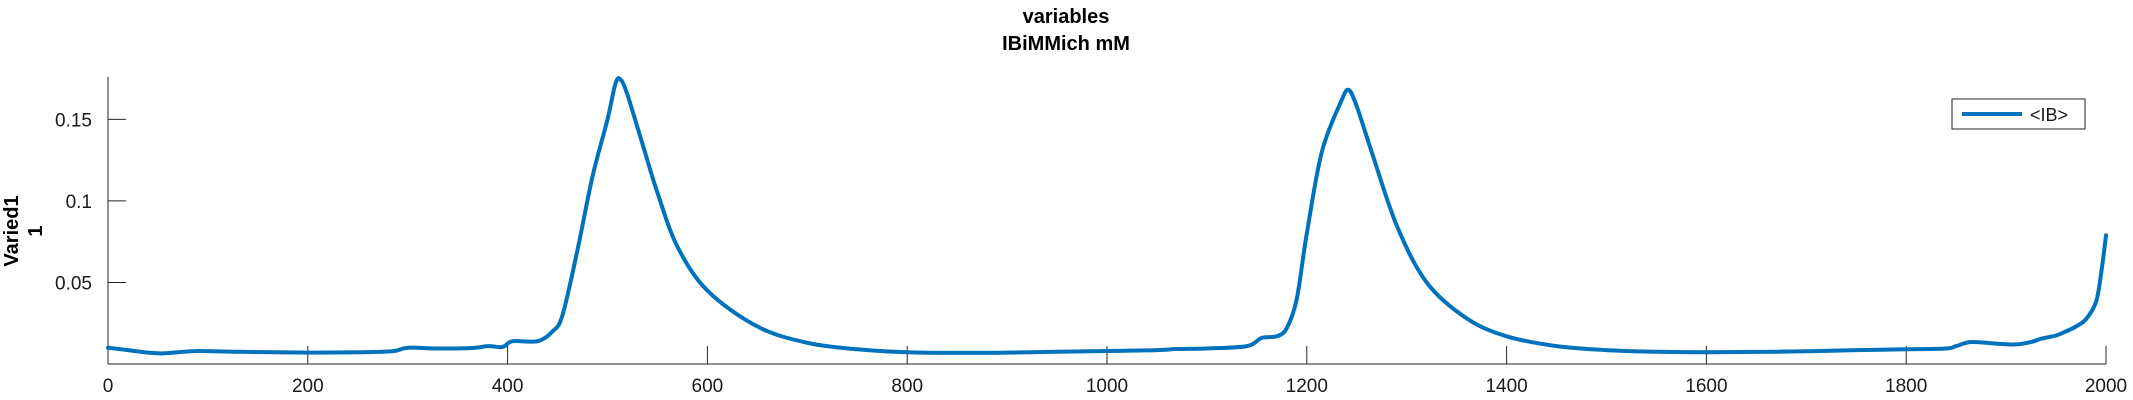 This screenshot has width=2133, height=400. What do you see at coordinates (508, 386) in the screenshot?
I see `x-tick-label-400: 400` at bounding box center [508, 386].